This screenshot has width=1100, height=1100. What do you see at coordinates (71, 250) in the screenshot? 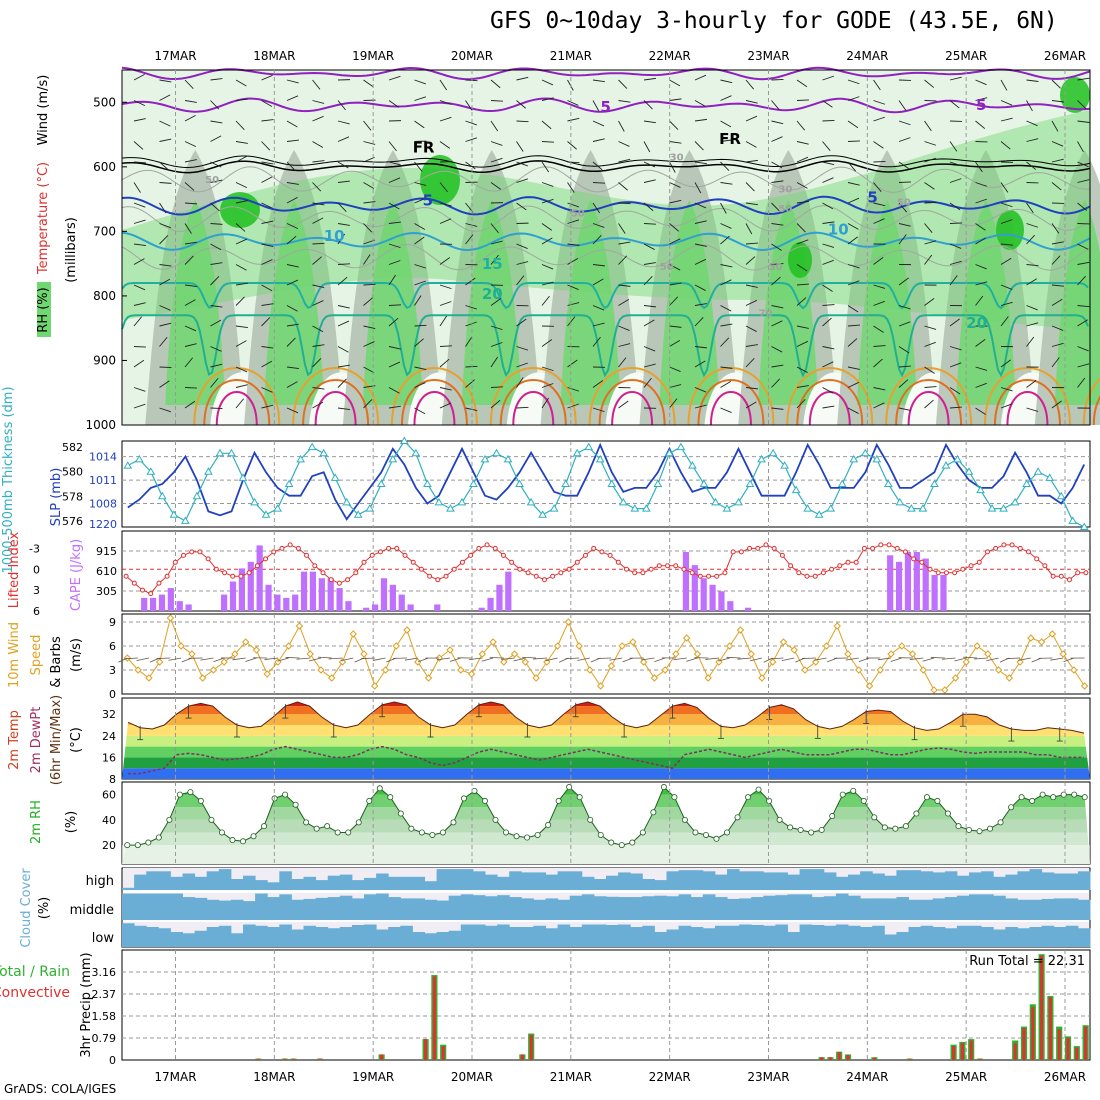
I see `ylabel-pressure-unit: (millibars)` at bounding box center [71, 250].